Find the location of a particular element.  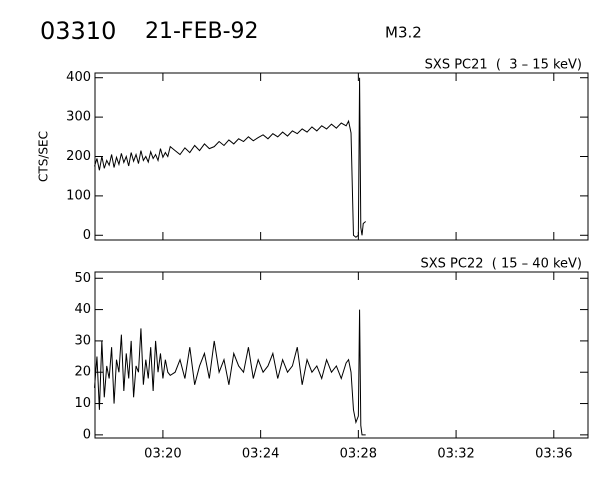

event-date: 21-FEB-92 is located at coordinates (202, 31).